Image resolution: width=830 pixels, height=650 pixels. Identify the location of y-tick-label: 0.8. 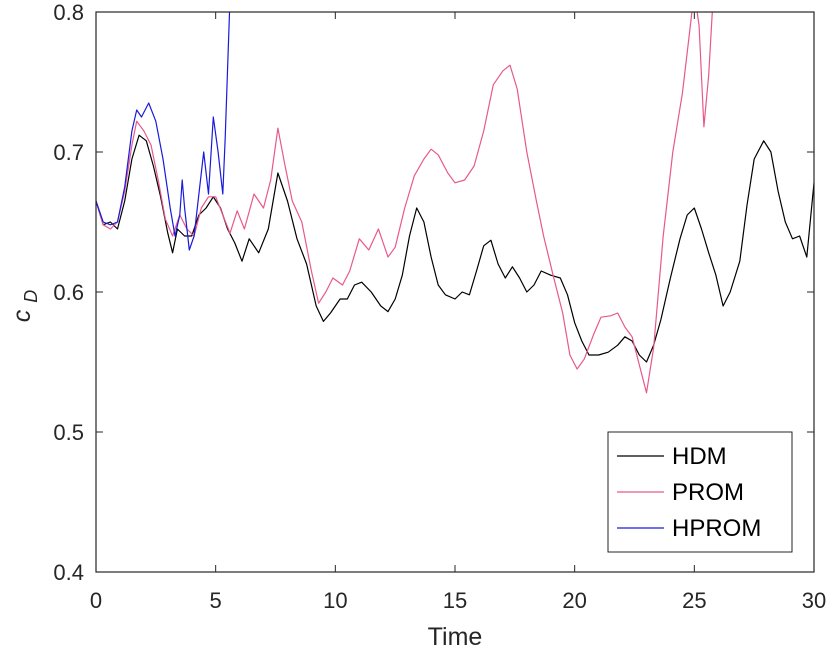
(68, 12).